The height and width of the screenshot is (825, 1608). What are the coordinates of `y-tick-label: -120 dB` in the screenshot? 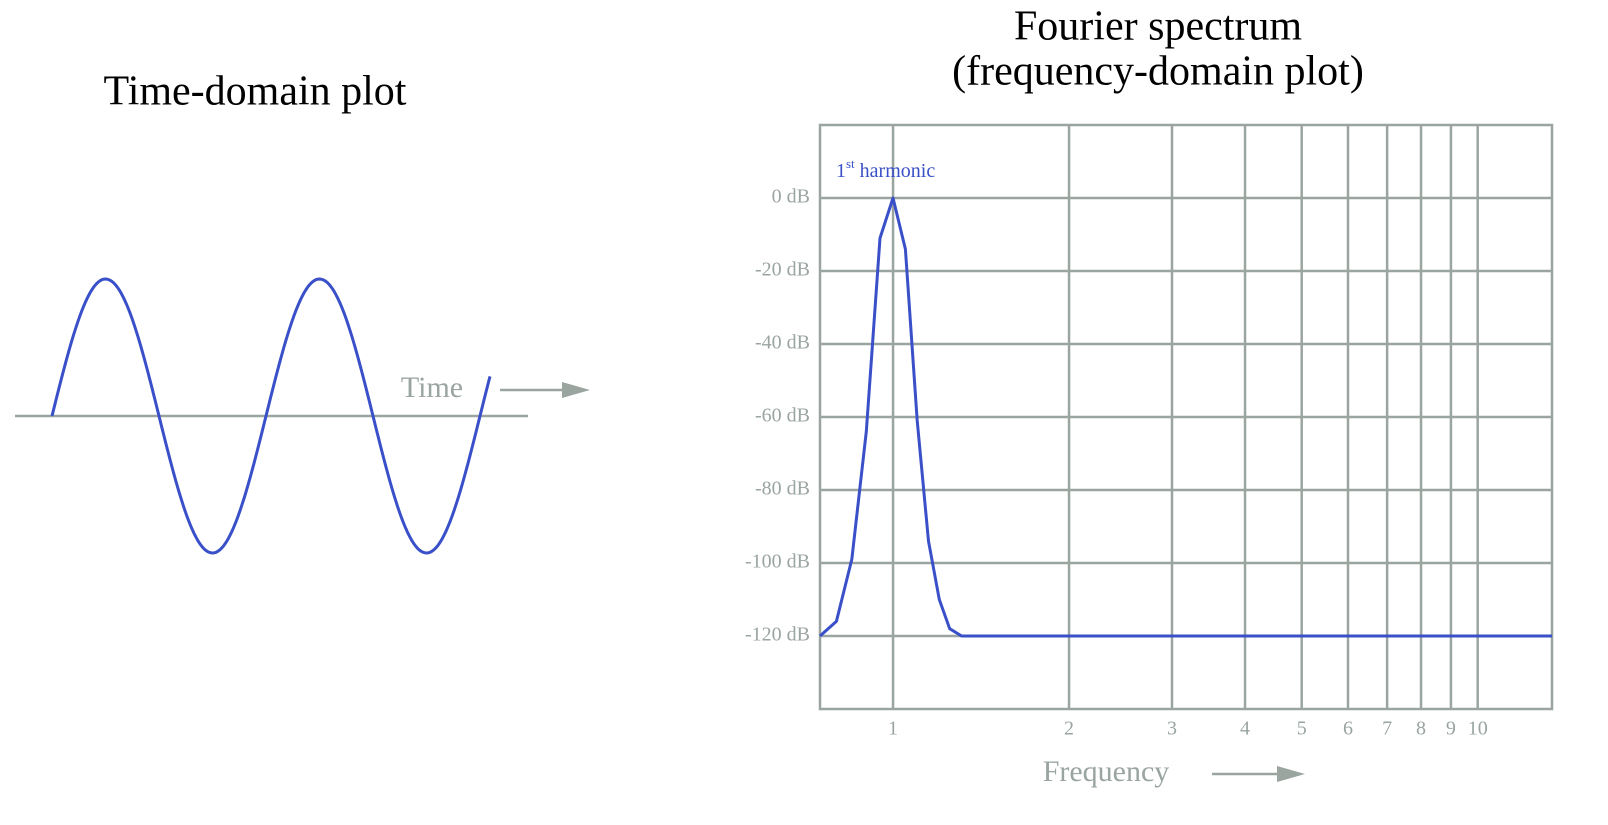 It's located at (777, 635).